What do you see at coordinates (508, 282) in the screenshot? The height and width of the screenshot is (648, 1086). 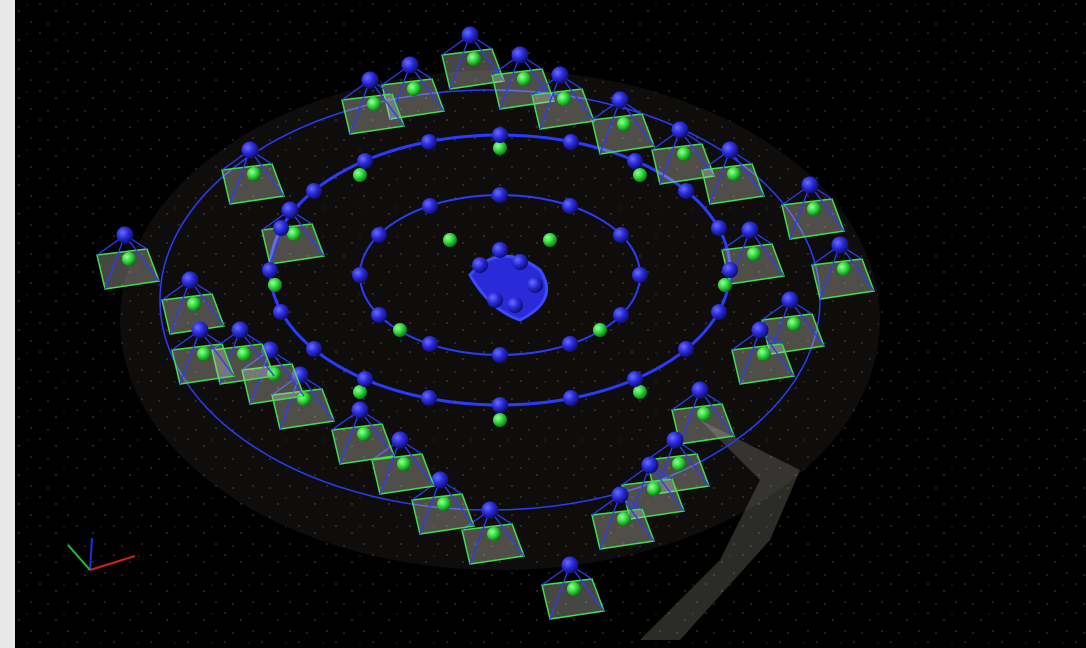 I see `center-cluster` at bounding box center [508, 282].